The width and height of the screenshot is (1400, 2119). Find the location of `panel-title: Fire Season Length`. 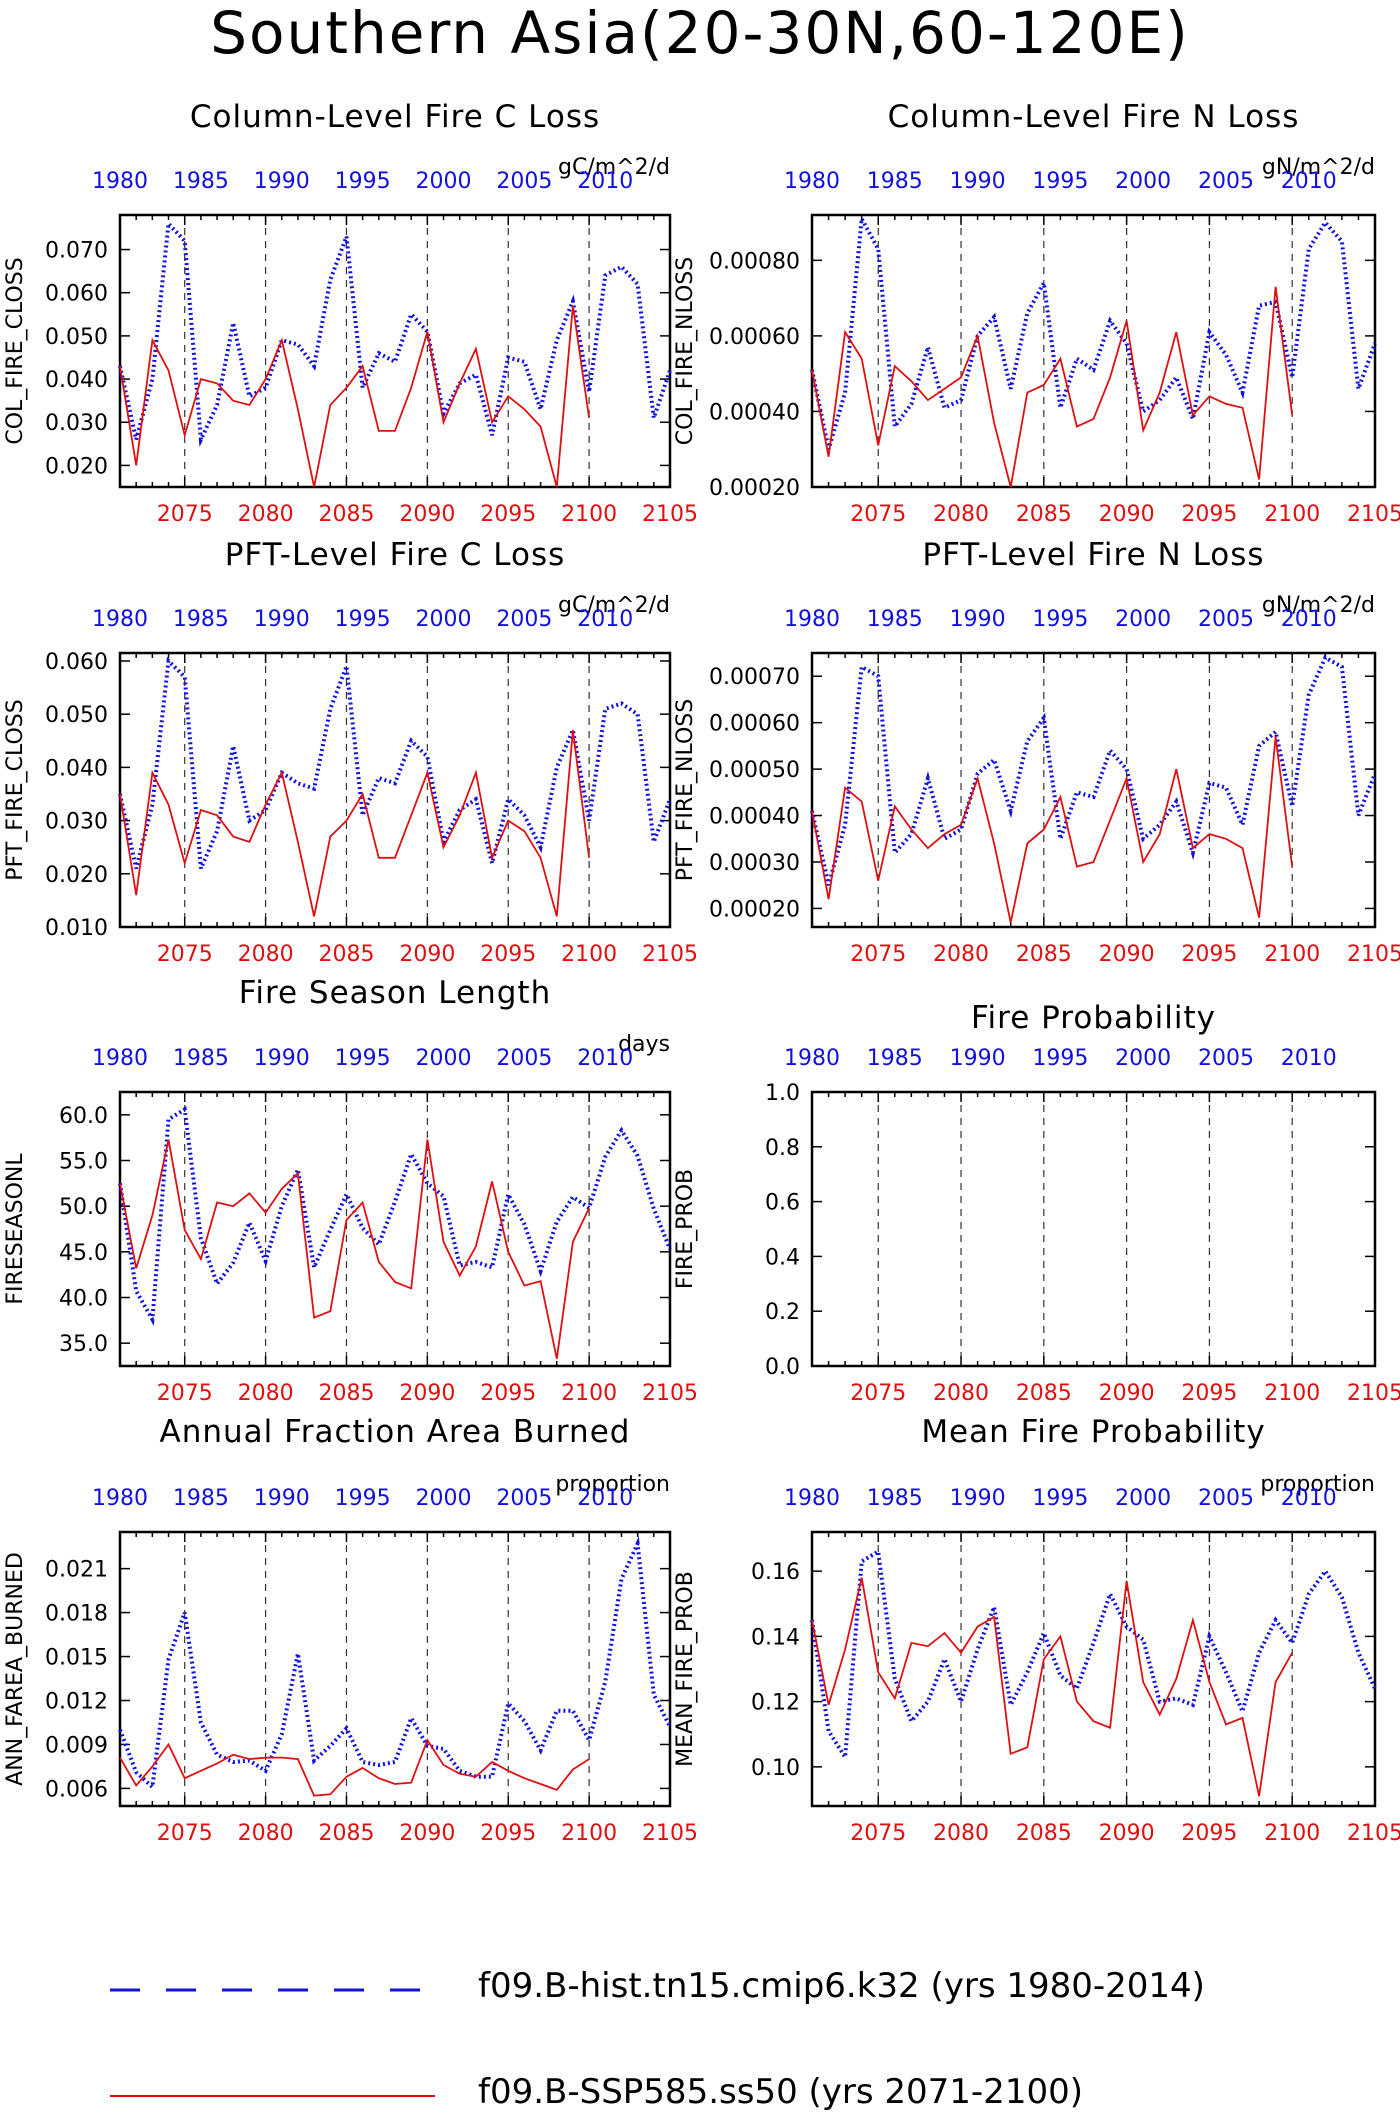

panel-title: Fire Season Length is located at coordinates (395, 993).